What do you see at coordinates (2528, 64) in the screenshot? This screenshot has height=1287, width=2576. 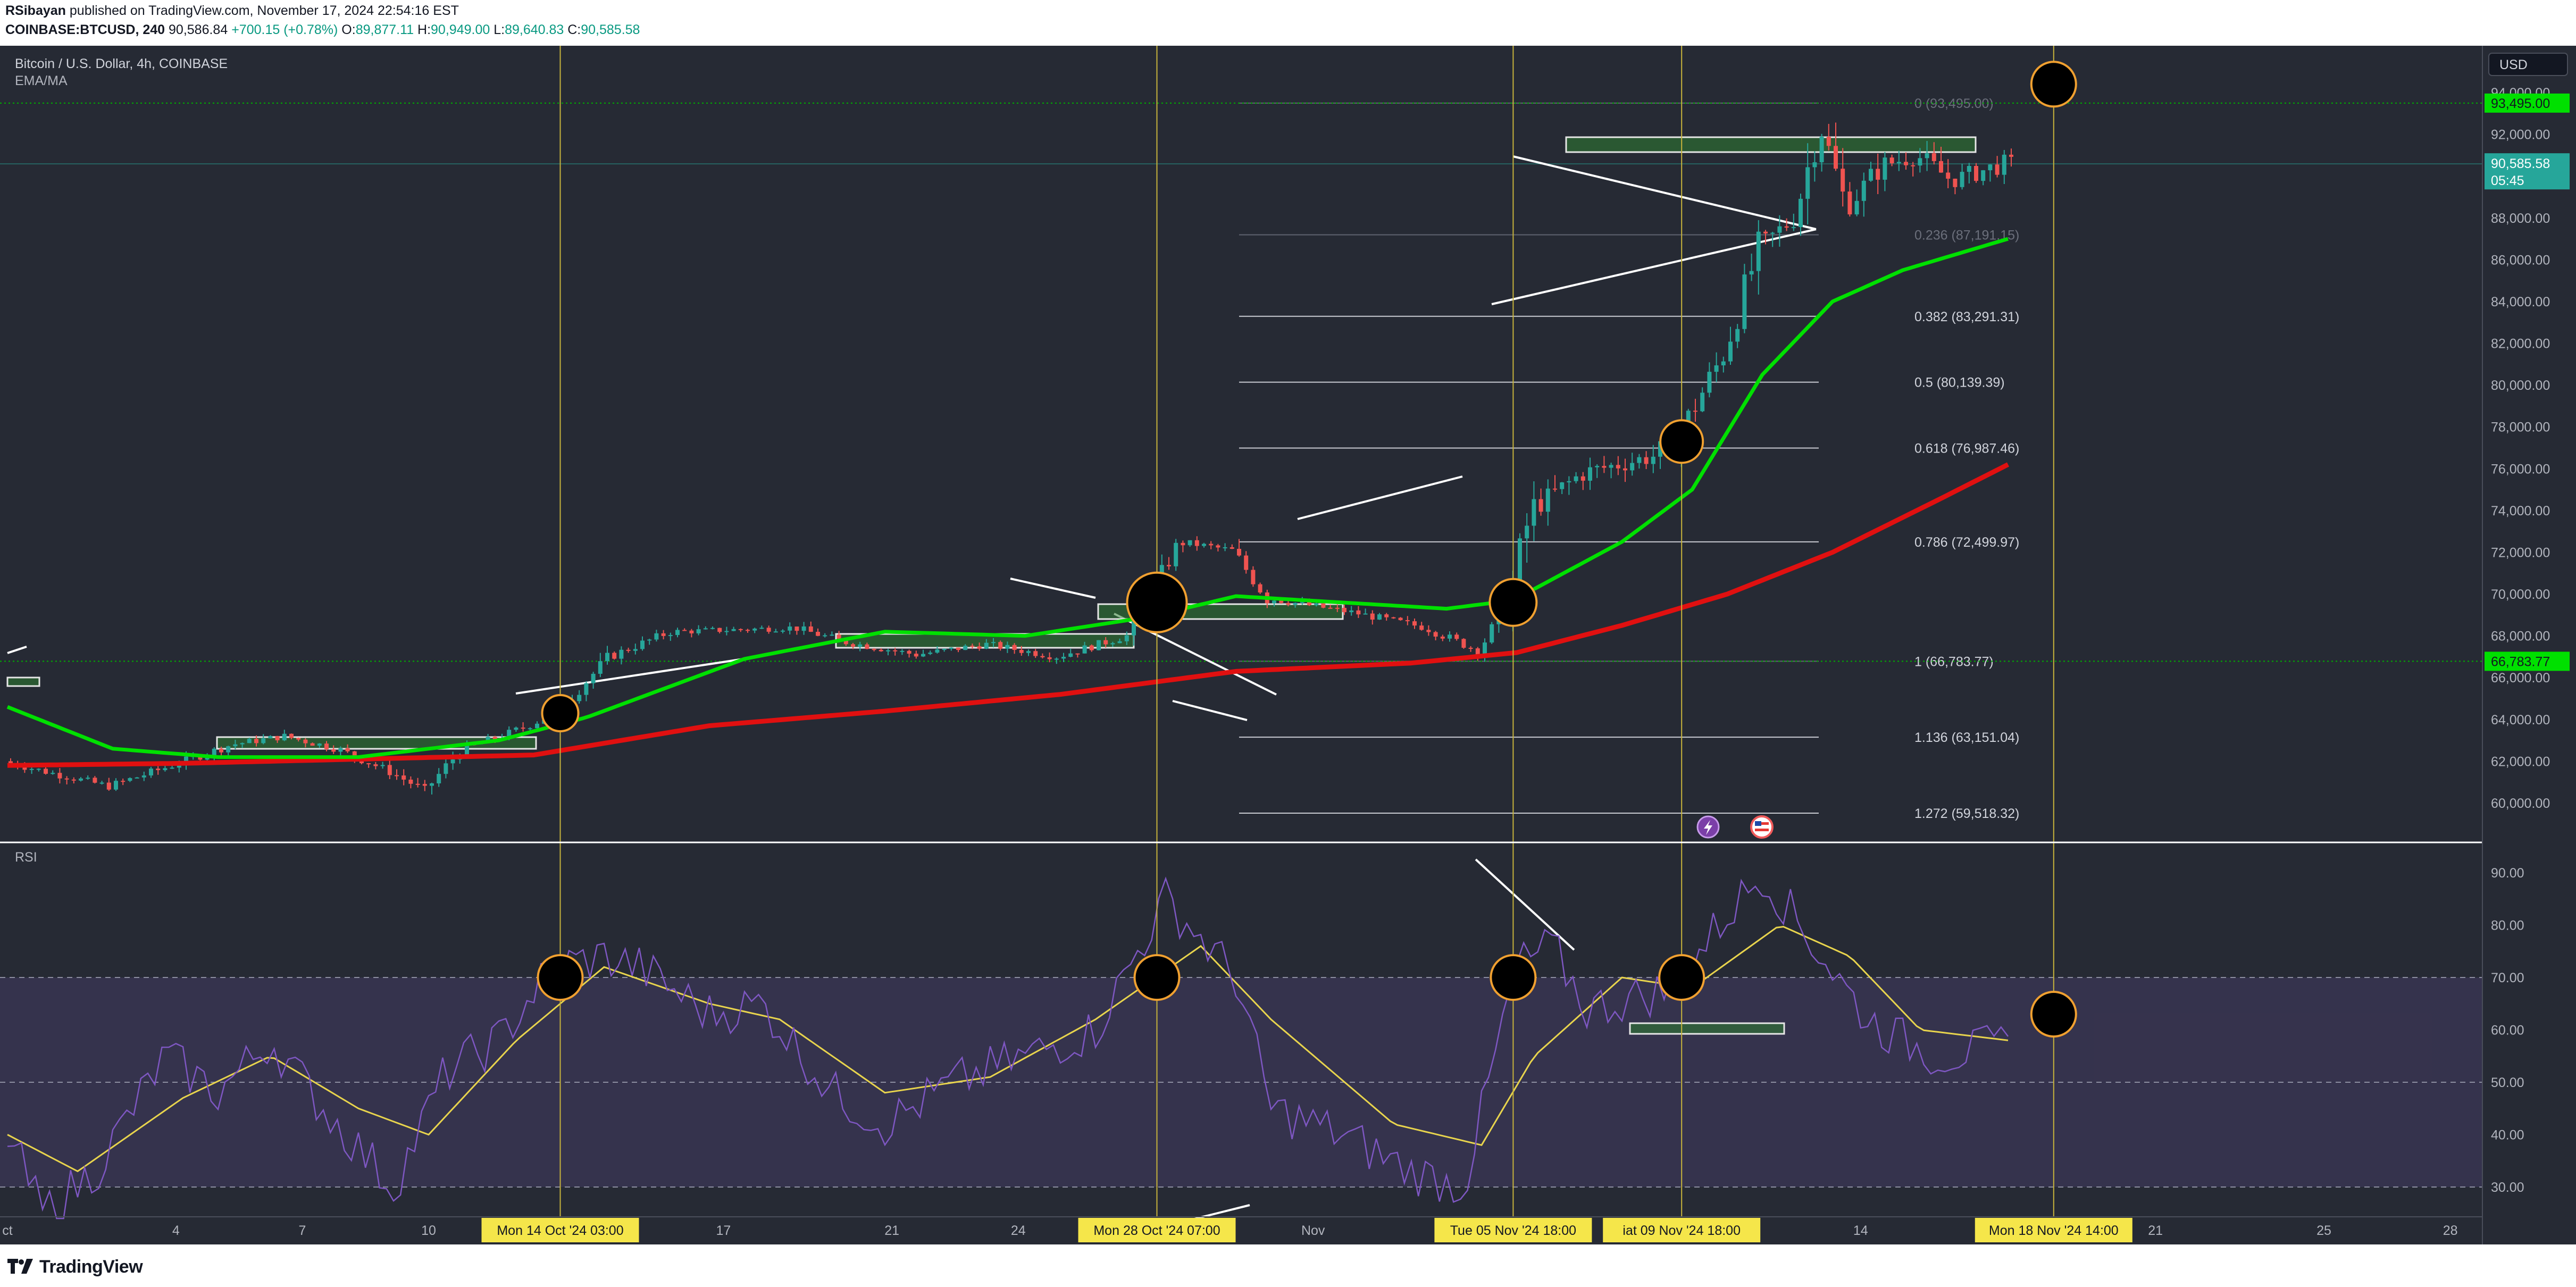 I see `currency-button` at bounding box center [2528, 64].